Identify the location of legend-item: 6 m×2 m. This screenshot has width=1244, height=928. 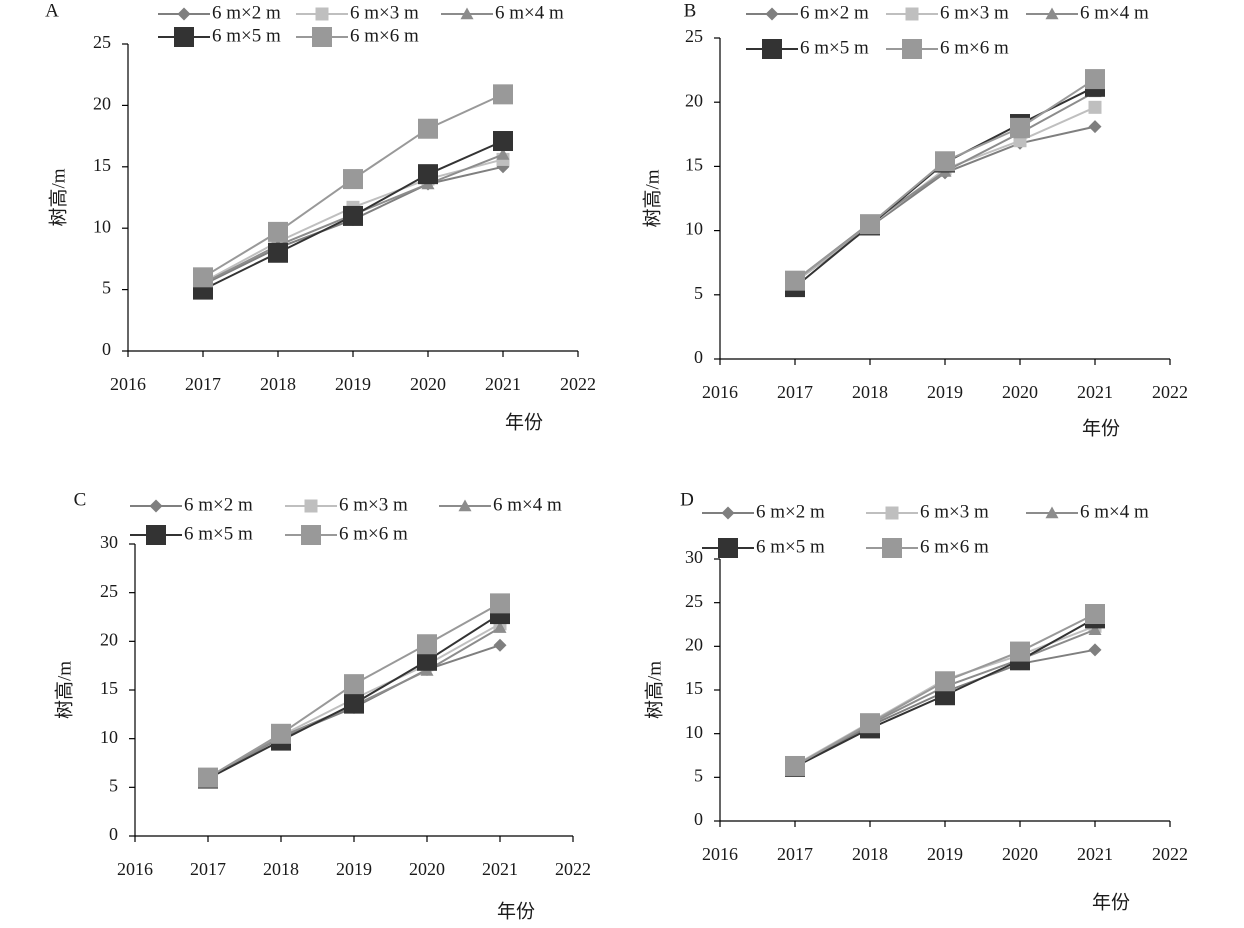
(219, 12).